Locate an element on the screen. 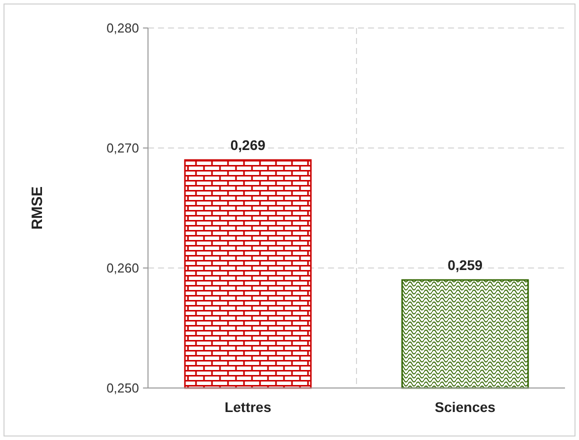 The height and width of the screenshot is (440, 579). x-tick-label: Lettres is located at coordinates (248, 407).